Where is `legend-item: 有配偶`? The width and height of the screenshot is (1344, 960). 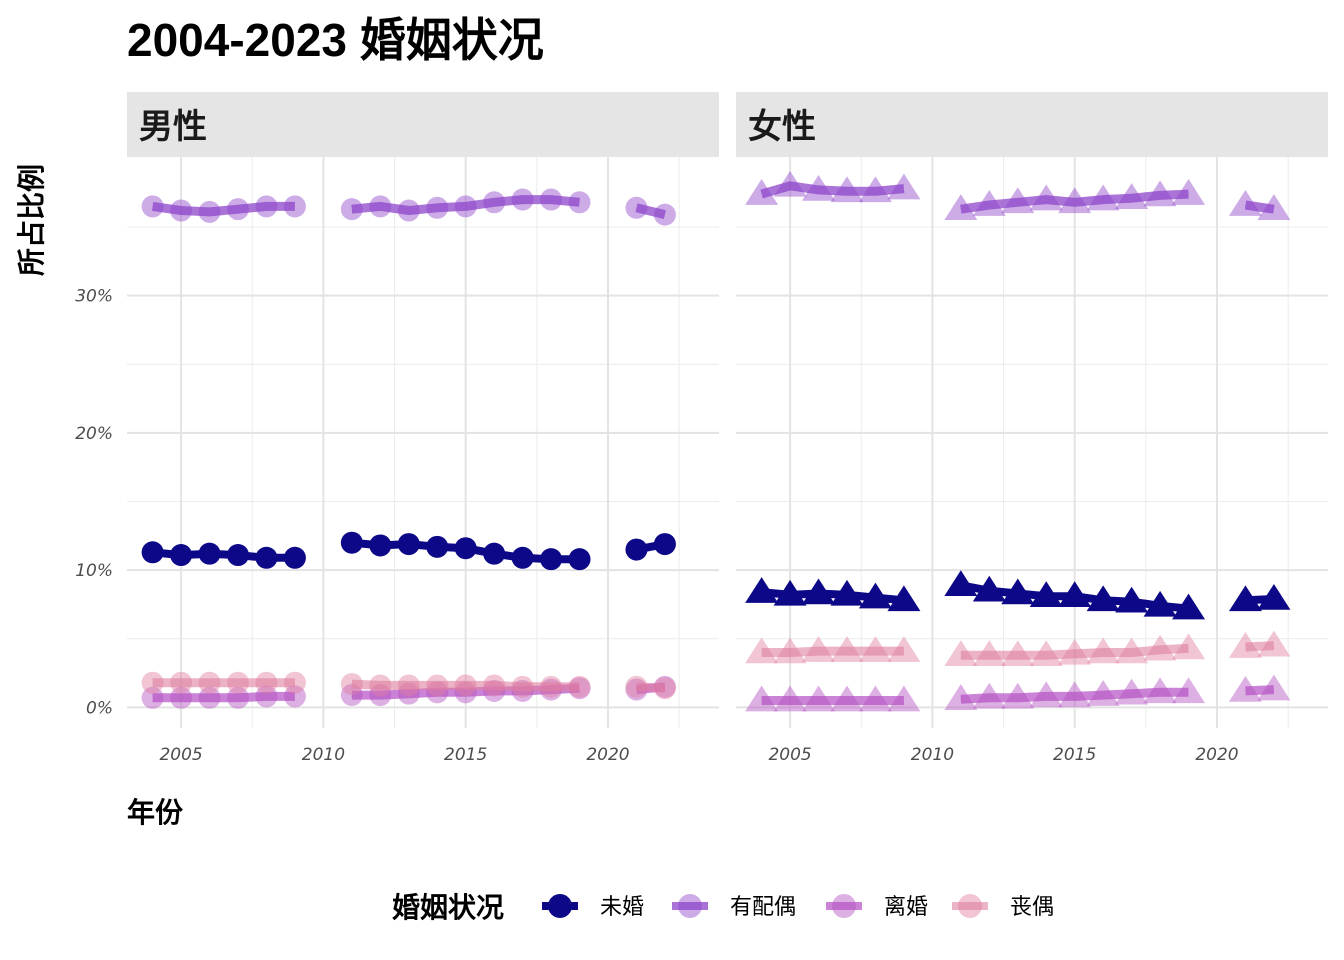 legend-item: 有配偶 is located at coordinates (734, 907).